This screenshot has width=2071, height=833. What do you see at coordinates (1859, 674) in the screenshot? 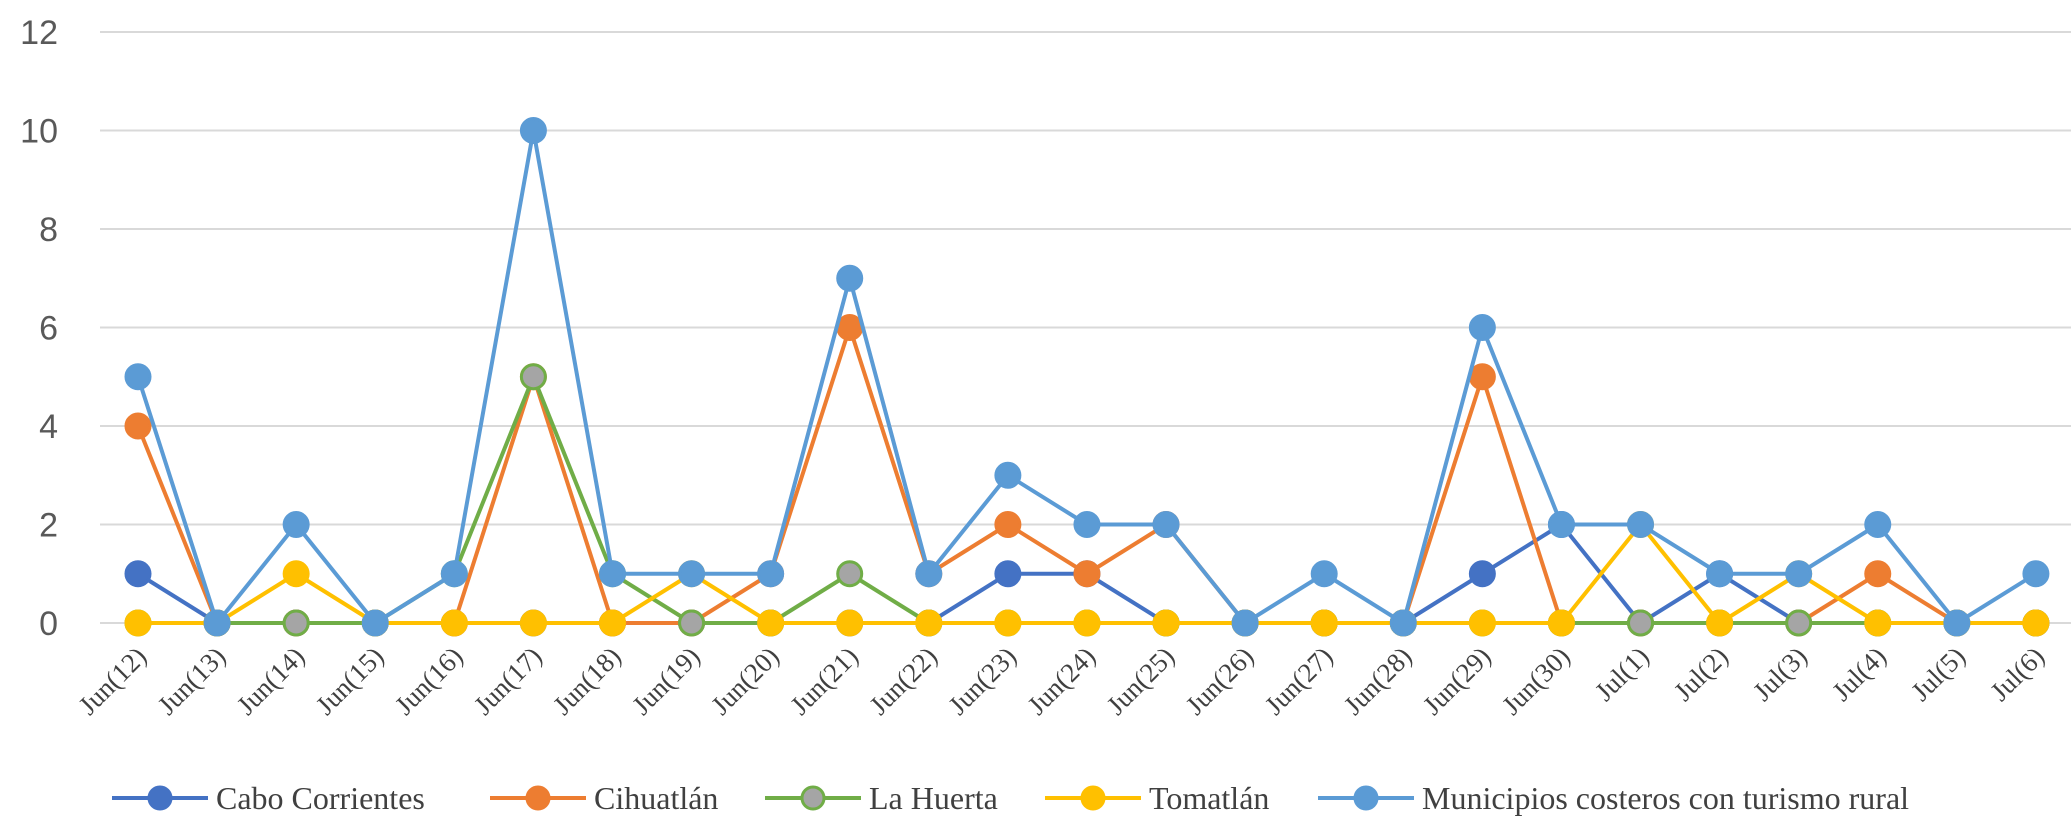
I see `x-tick-label: Jul(4)` at bounding box center [1859, 674].